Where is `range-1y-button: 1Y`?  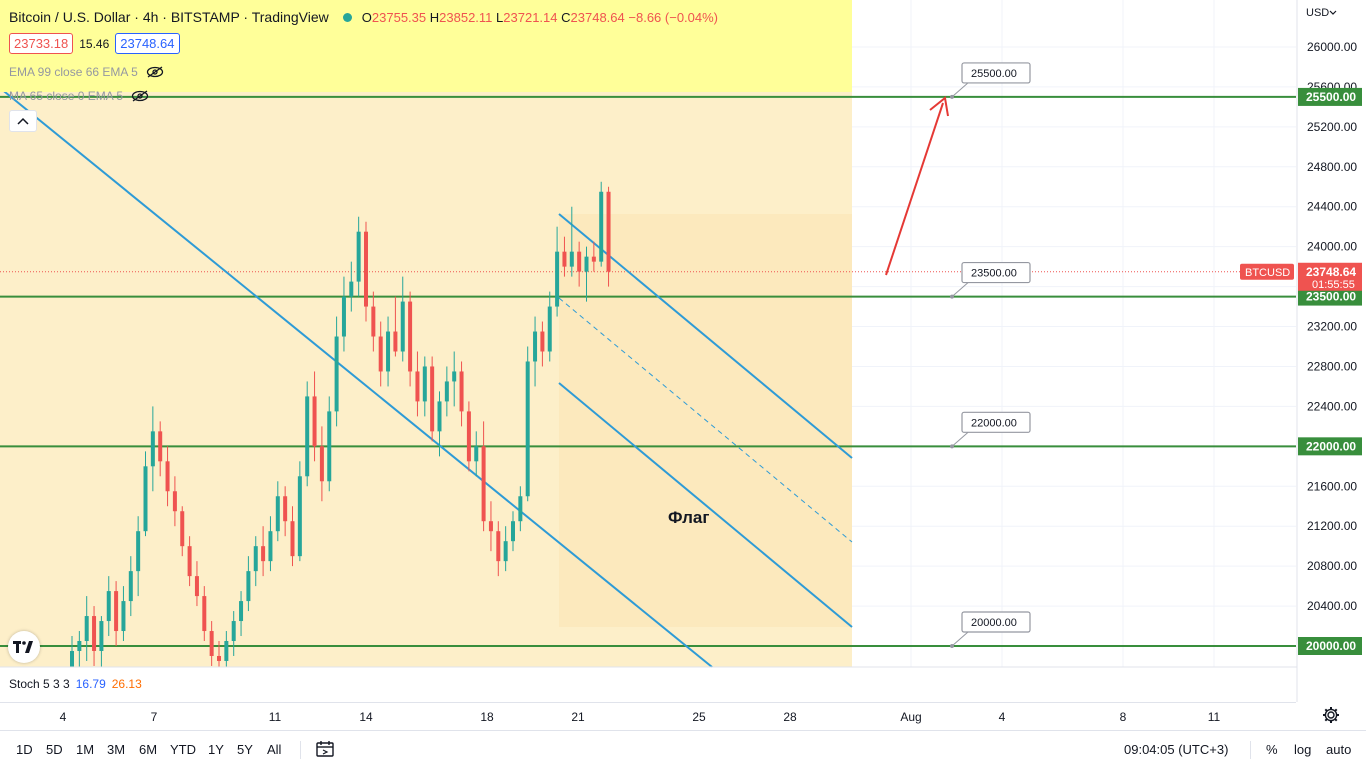
range-1y-button: 1Y is located at coordinates (216, 749).